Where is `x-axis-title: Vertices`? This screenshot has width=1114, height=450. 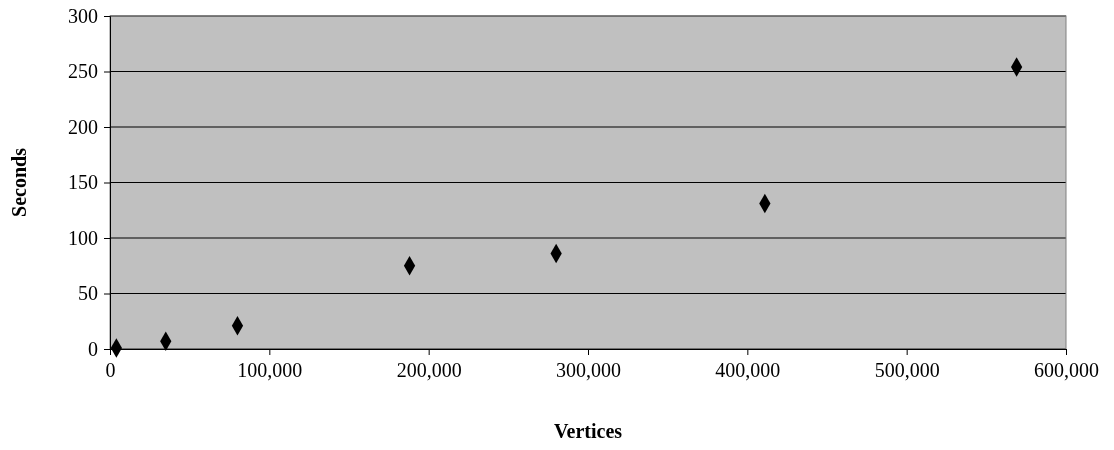 x-axis-title: Vertices is located at coordinates (588, 431).